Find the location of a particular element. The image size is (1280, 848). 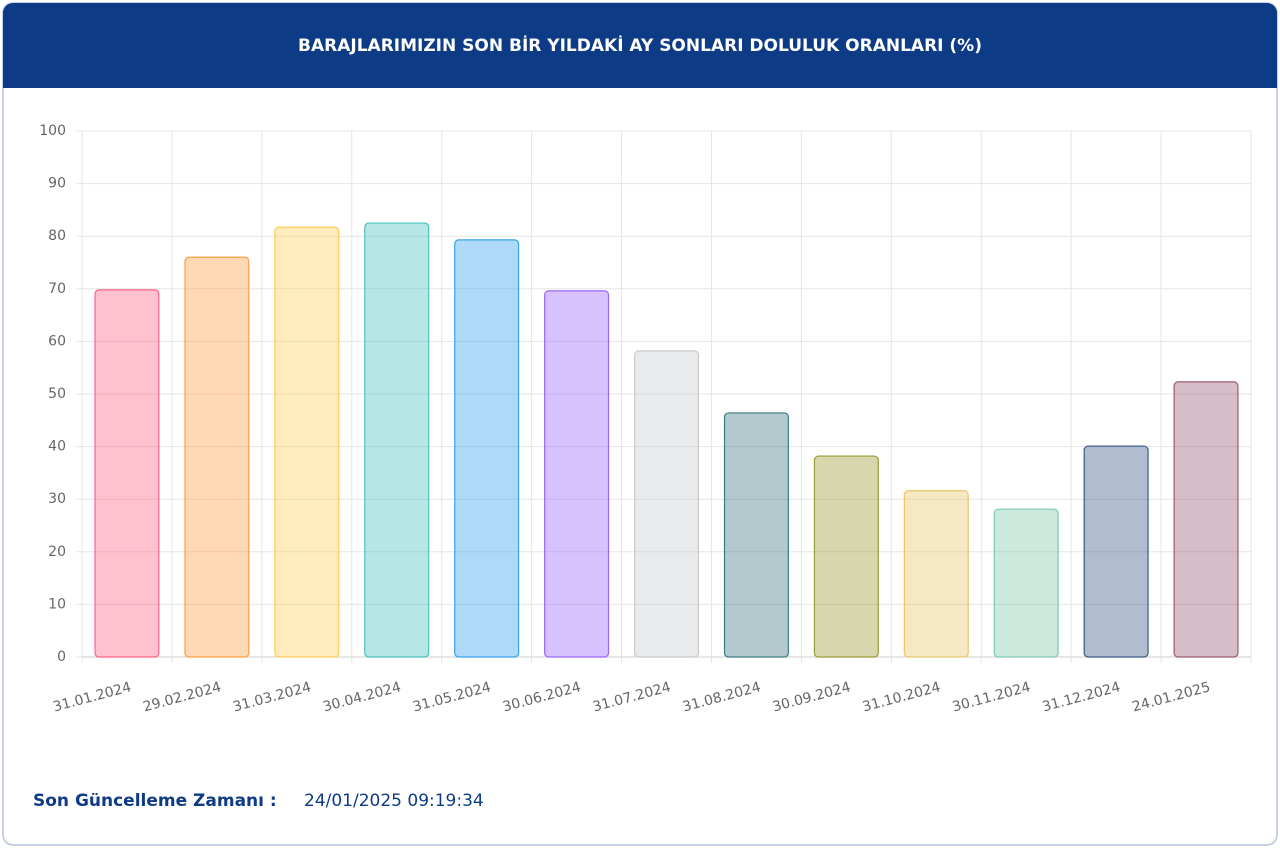

y-tick-label: 50 is located at coordinates (57, 394).